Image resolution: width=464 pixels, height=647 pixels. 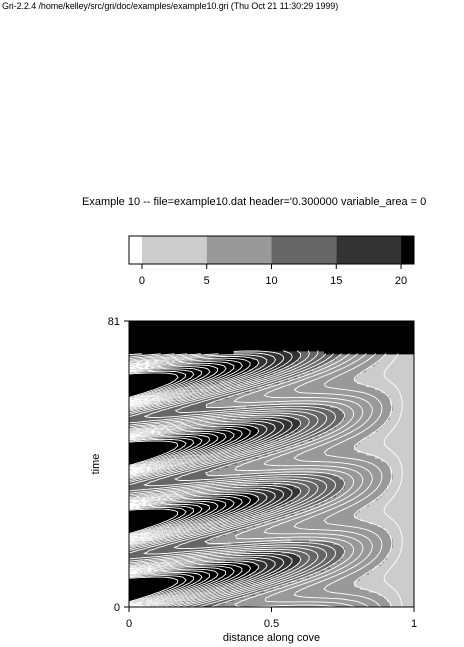 What do you see at coordinates (401, 281) in the screenshot?
I see `colorbar-tick-label: 20` at bounding box center [401, 281].